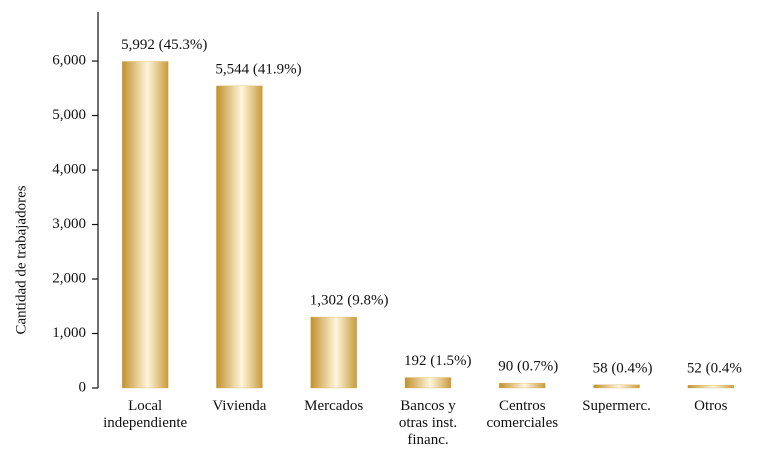 The width and height of the screenshot is (761, 456). What do you see at coordinates (239, 406) in the screenshot?
I see `x-tick-label: Vivienda` at bounding box center [239, 406].